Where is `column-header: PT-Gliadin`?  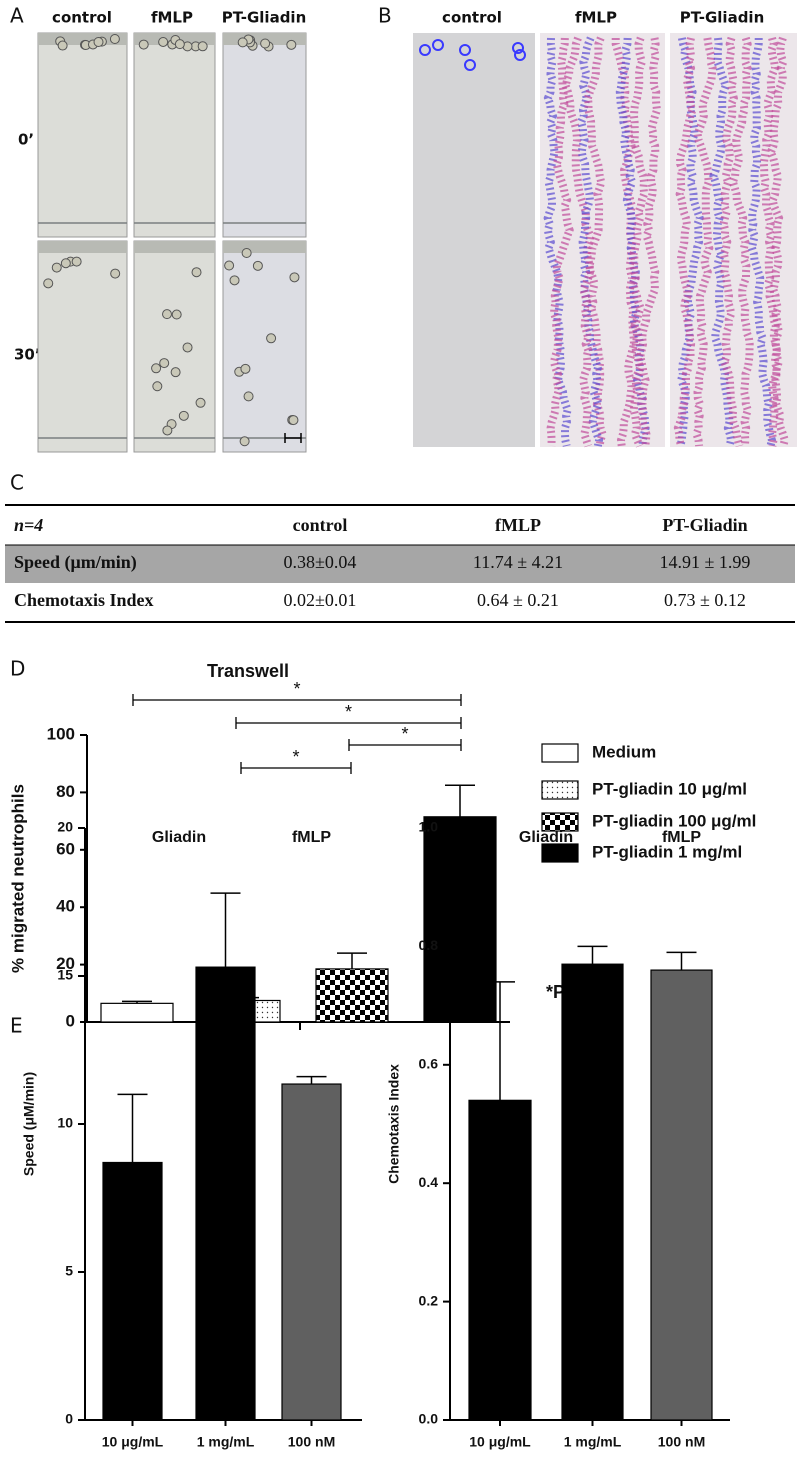
column-header: PT-Gliadin is located at coordinates (722, 18).